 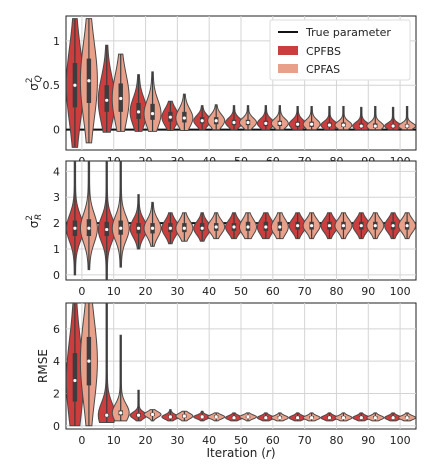 What do you see at coordinates (288, 68) in the screenshot?
I see `legend-cpfas-swatch` at bounding box center [288, 68].